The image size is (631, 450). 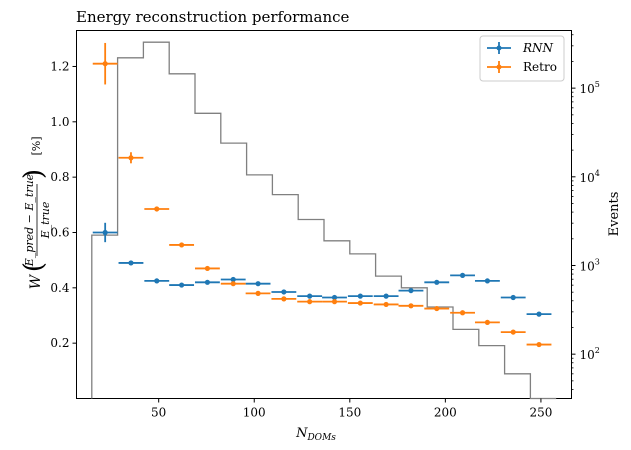 What do you see at coordinates (538, 48) in the screenshot?
I see `legend-rnn-label: RNN` at bounding box center [538, 48].